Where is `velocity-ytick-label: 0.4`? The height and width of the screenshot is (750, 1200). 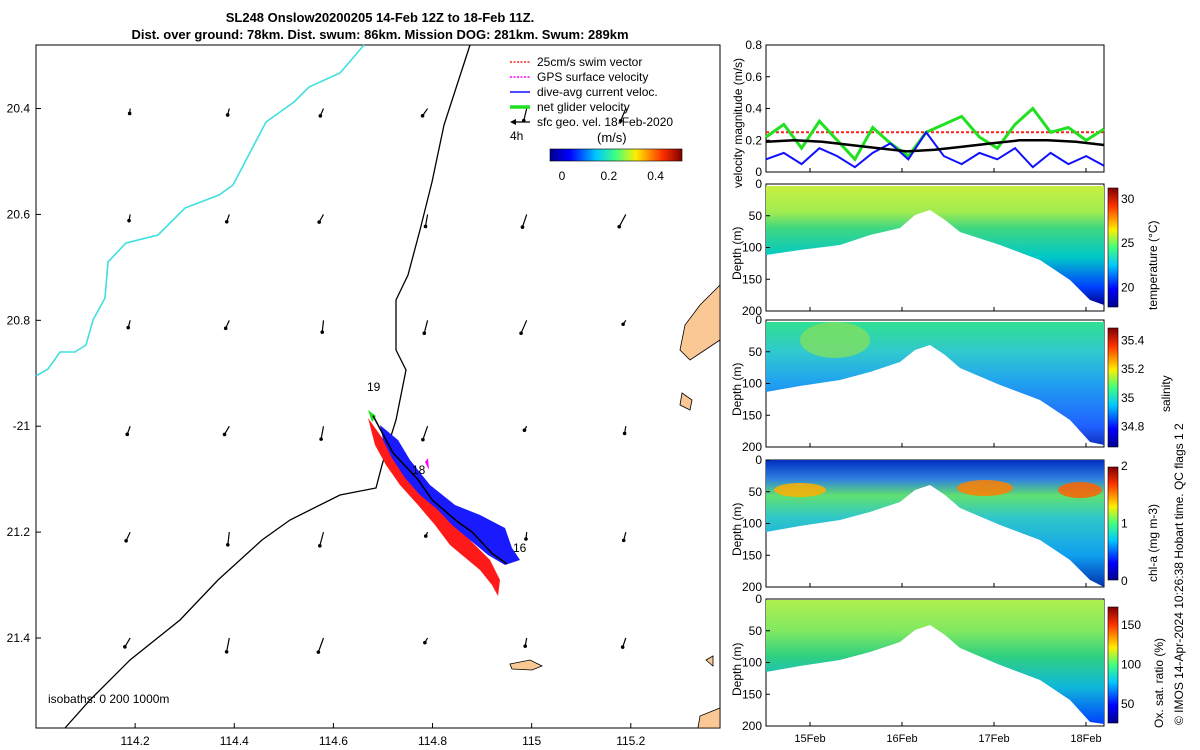
velocity-ytick-label: 0.4 is located at coordinates (753, 109).